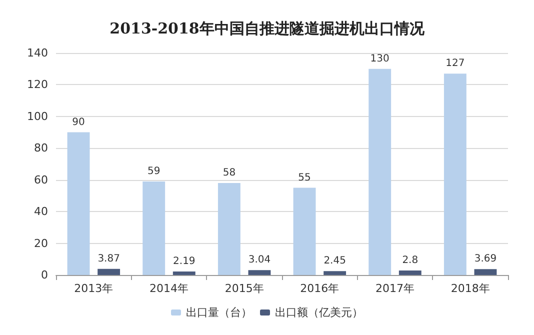 Image resolution: width=534 pixels, height=335 pixels. I want to click on data-label: 3.69, so click(485, 259).